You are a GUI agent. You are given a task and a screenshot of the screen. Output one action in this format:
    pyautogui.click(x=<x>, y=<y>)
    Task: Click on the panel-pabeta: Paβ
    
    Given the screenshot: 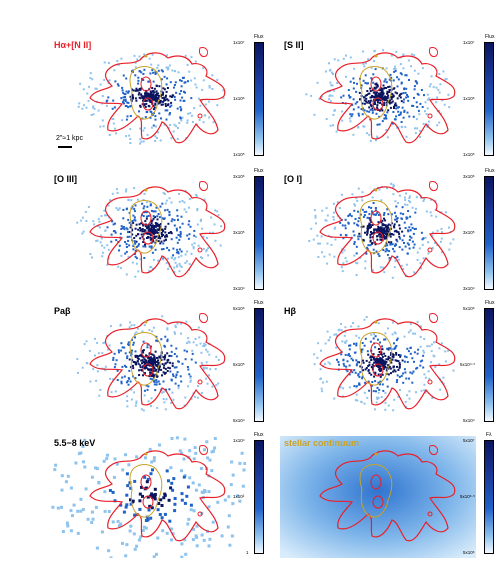 What is the action you would take?
    pyautogui.click(x=148, y=365)
    